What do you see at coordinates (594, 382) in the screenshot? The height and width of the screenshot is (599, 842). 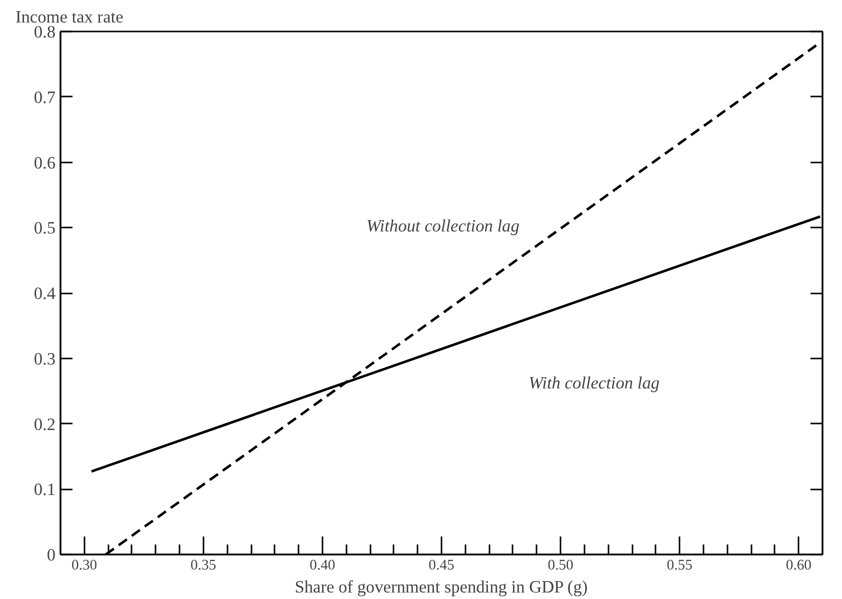 I see `text: With collection lag` at bounding box center [594, 382].